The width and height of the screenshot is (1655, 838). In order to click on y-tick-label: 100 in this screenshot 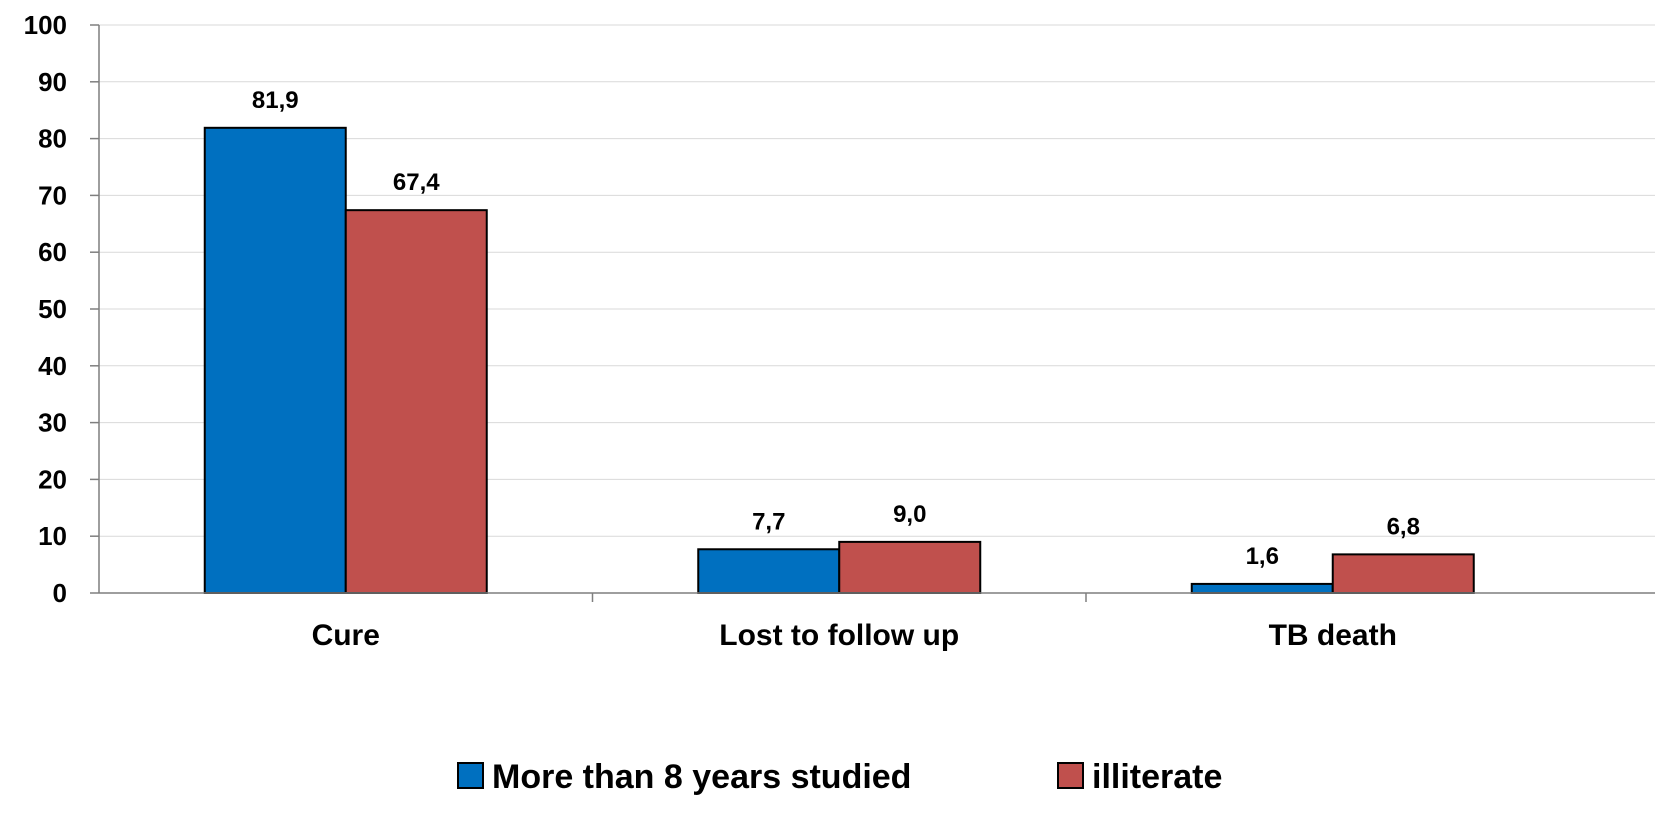, I will do `click(45, 25)`.